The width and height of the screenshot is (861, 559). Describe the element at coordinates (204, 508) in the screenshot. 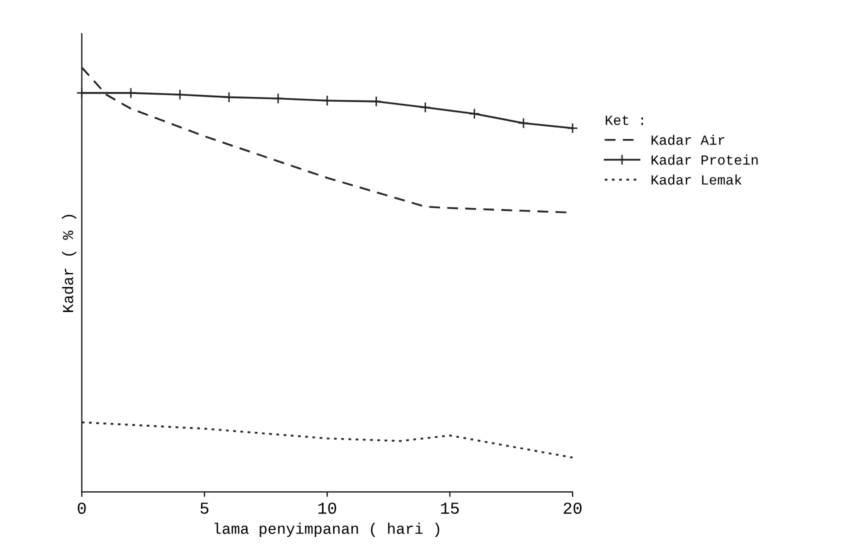

I see `x-tick-label: 5` at that location.